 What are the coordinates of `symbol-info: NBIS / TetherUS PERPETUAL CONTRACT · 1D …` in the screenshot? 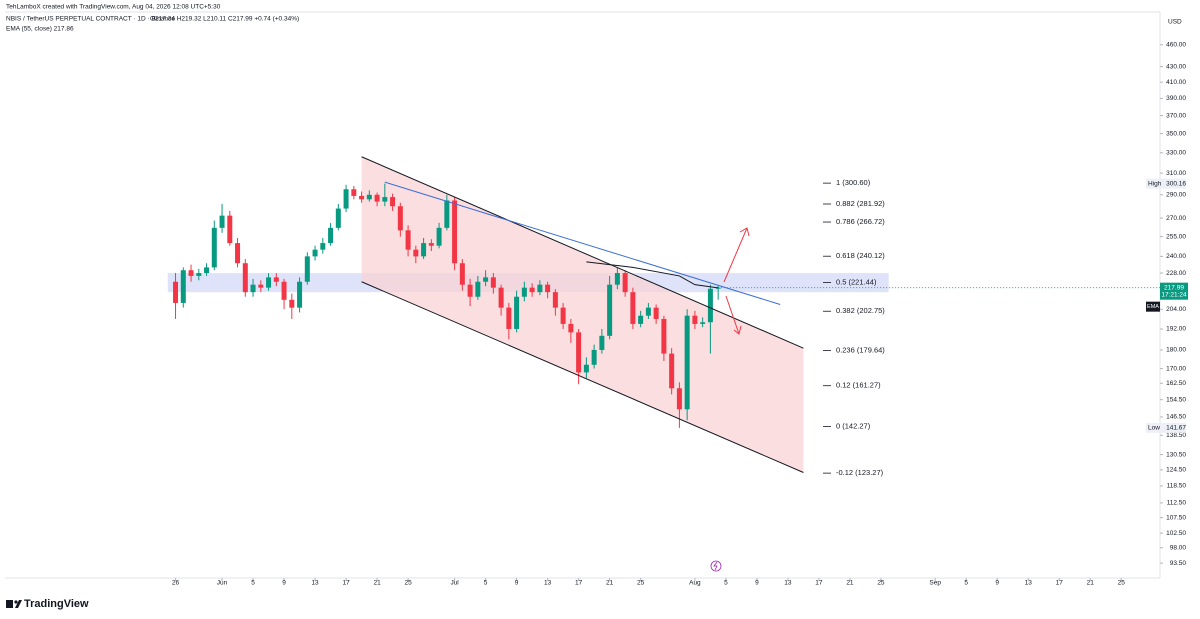 It's located at (90, 19).